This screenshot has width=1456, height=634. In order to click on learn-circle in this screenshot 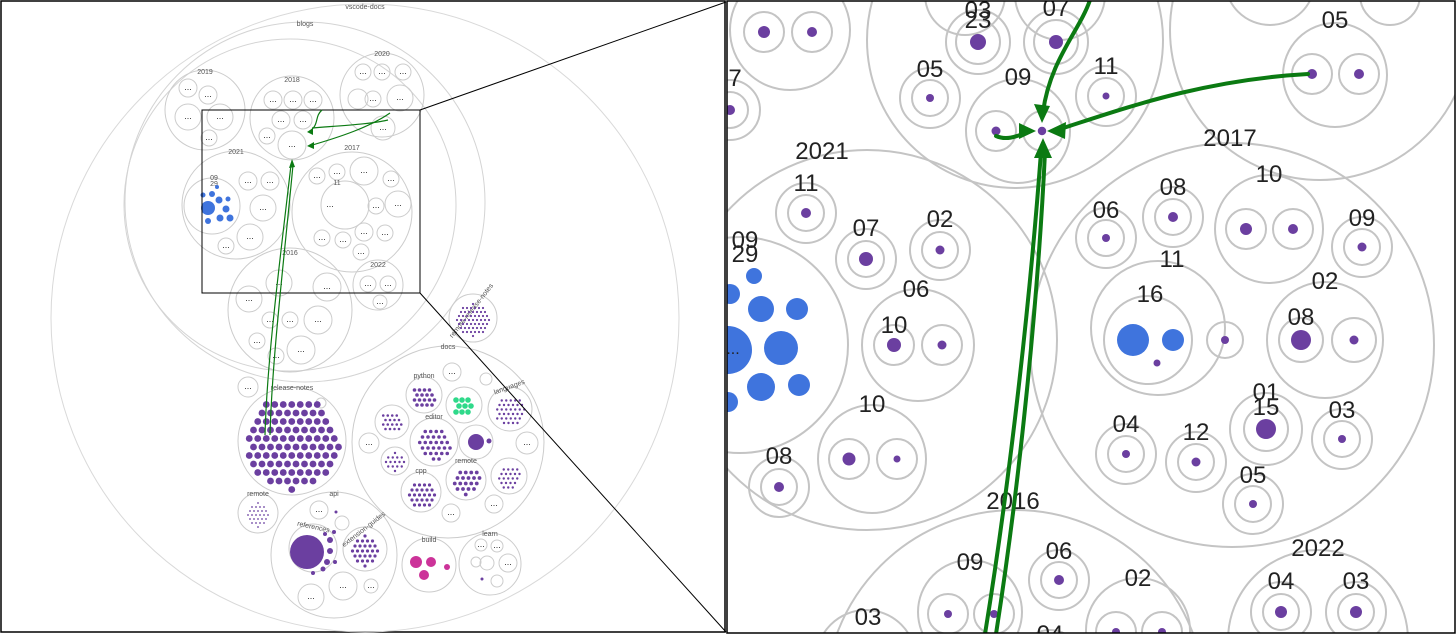, I will do `click(490, 564)`.